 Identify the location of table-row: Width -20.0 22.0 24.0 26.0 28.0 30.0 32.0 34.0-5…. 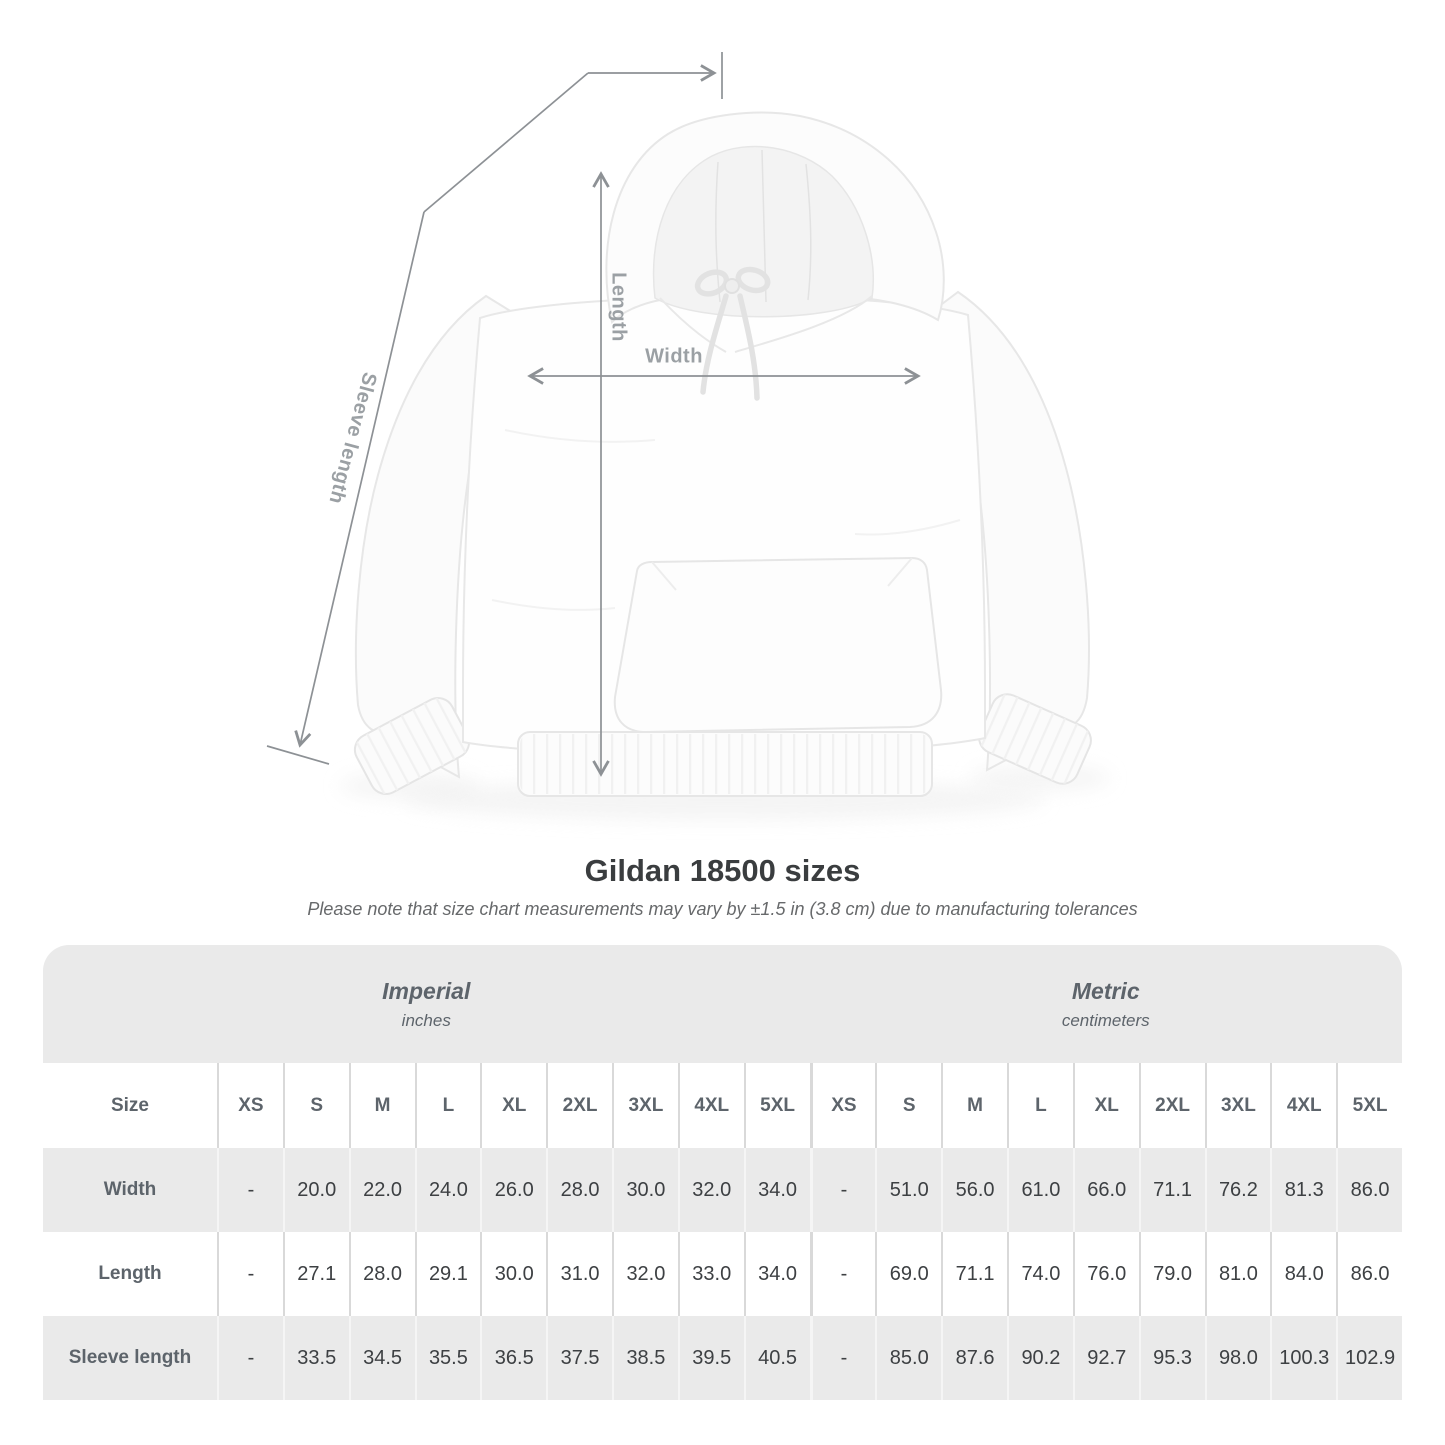
(722, 1190).